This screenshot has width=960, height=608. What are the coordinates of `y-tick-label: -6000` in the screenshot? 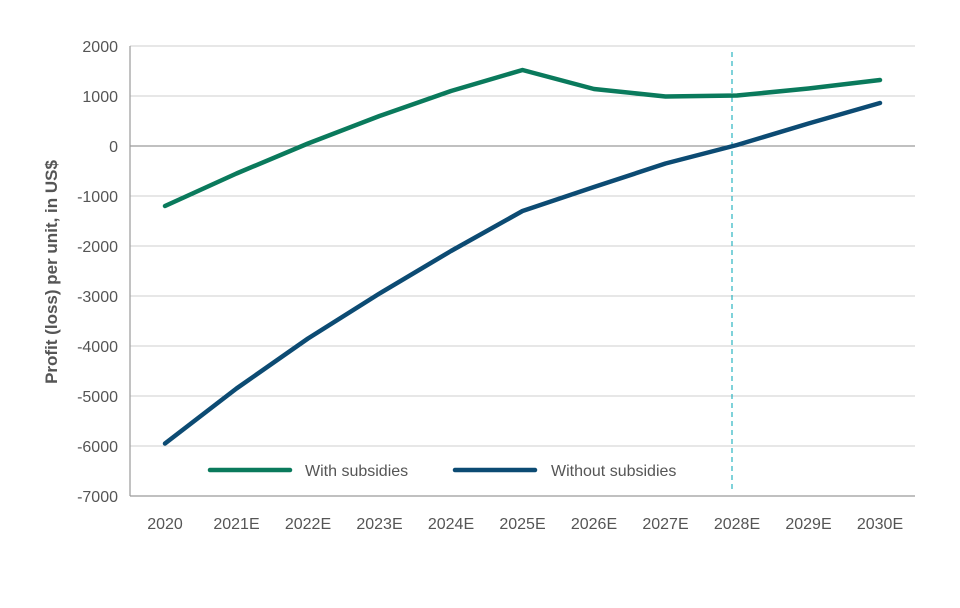 It's located at (97, 447).